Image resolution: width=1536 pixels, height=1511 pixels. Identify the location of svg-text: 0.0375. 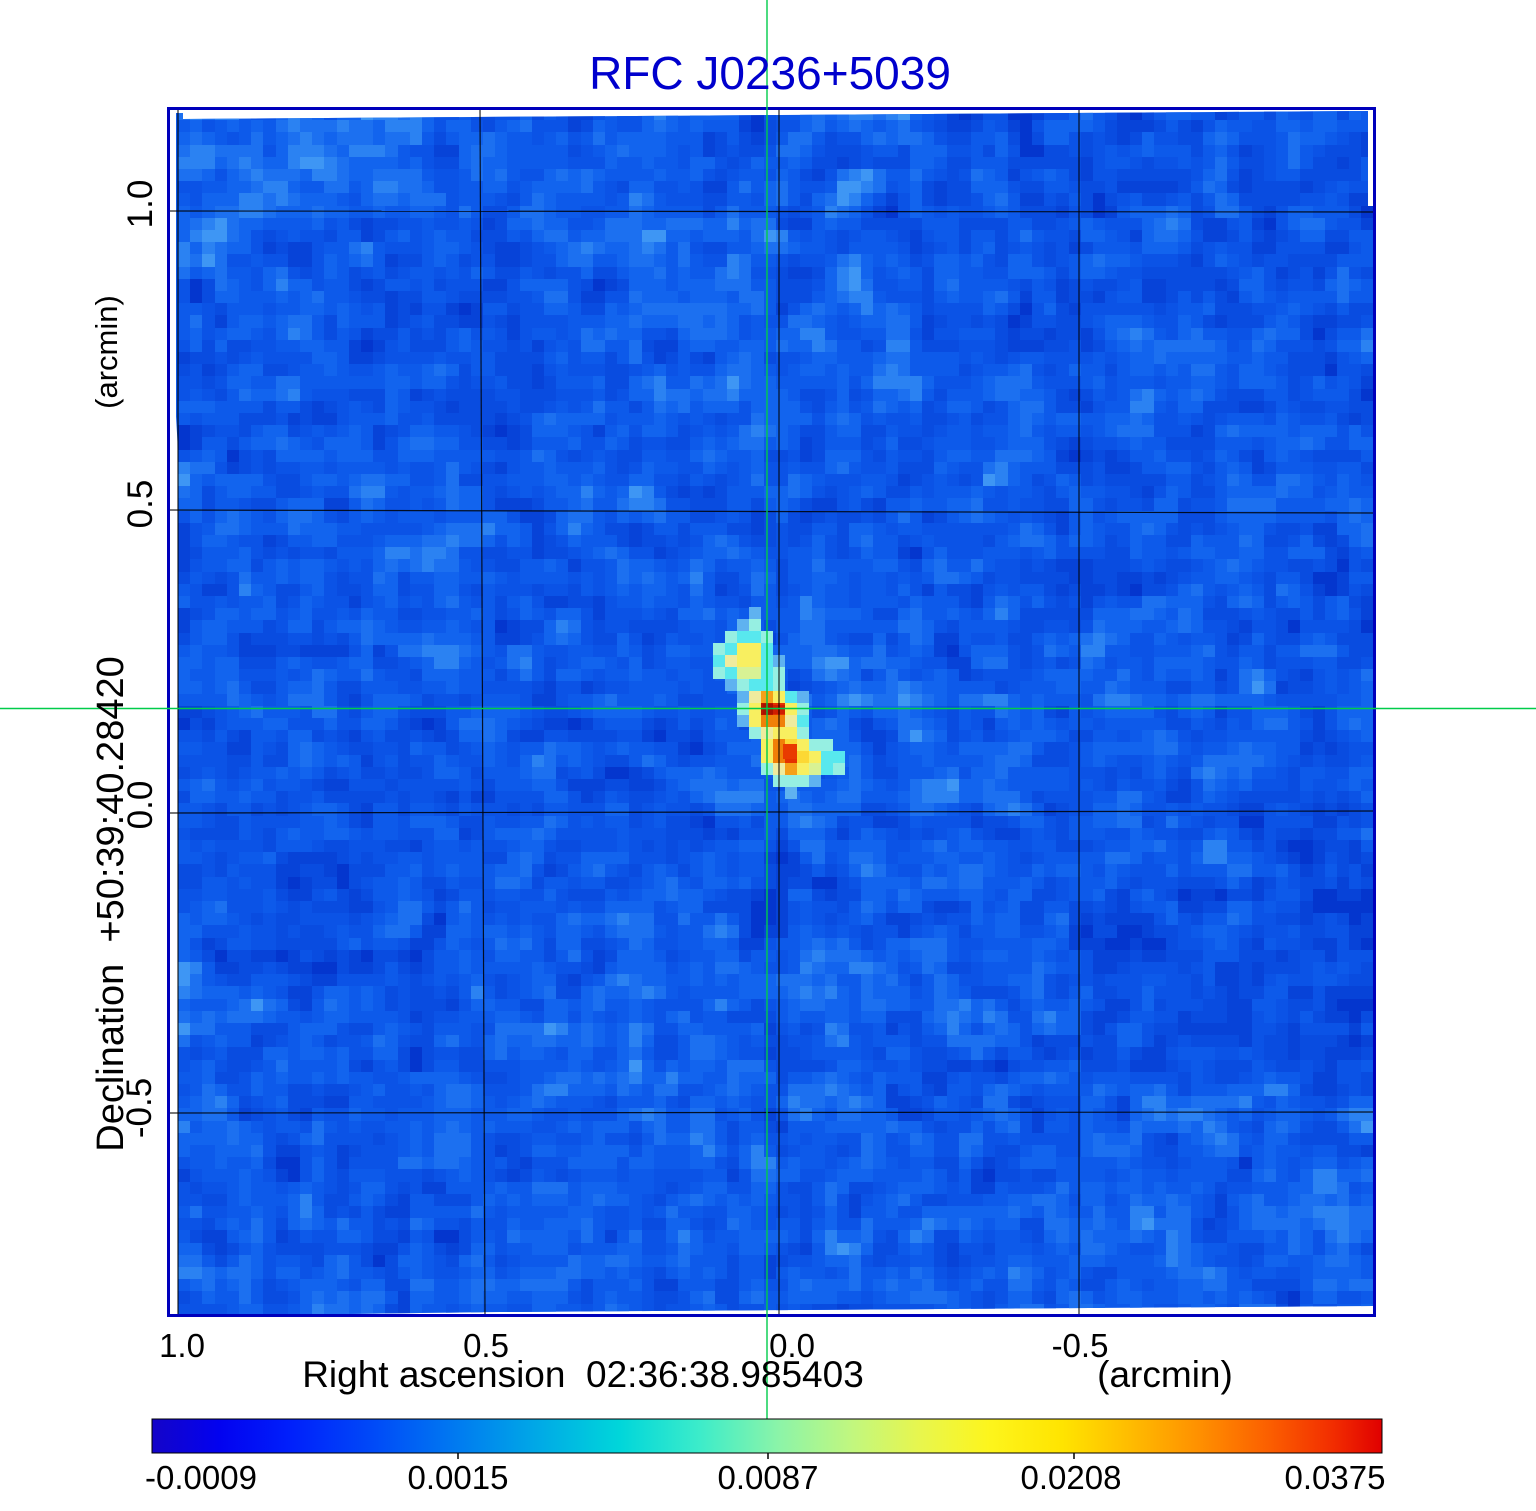
(1335, 1477).